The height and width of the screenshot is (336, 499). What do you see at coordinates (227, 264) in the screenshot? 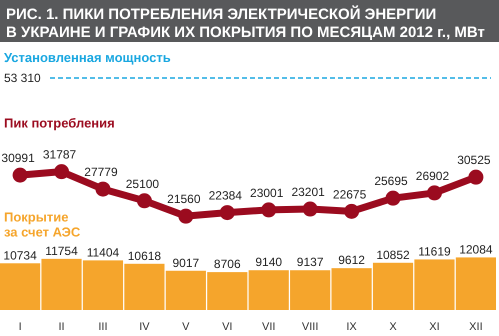
I see `data-label: 8706` at bounding box center [227, 264].